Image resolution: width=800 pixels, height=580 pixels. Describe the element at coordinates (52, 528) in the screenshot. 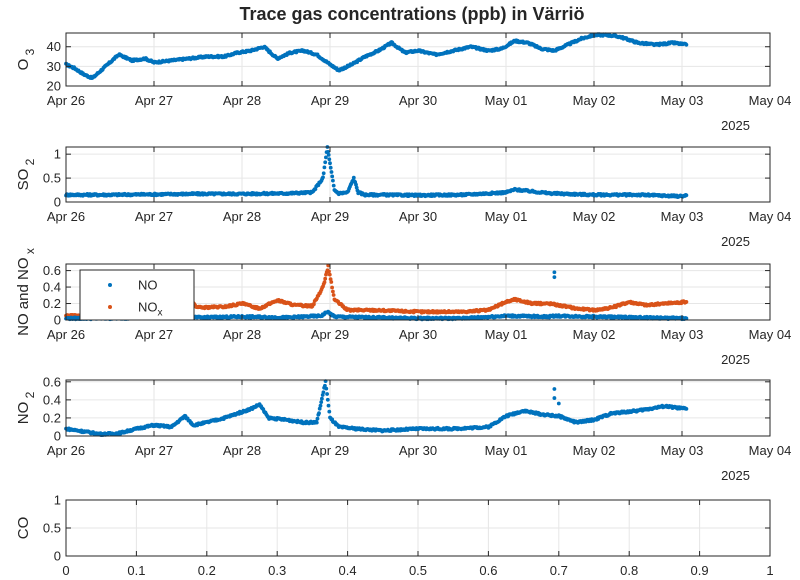

I see `y-tick-label: 0.5` at that location.